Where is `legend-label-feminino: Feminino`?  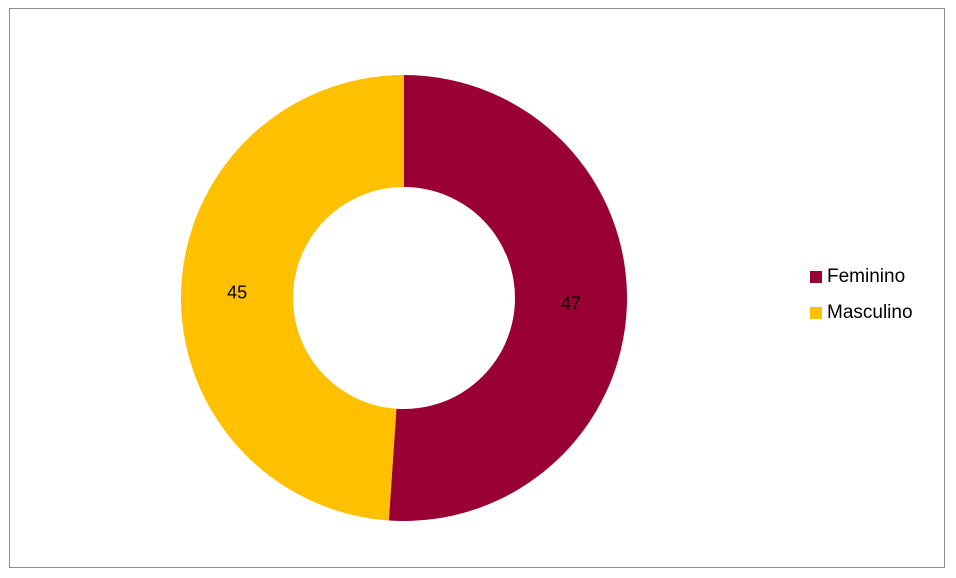
legend-label-feminino: Feminino is located at coordinates (866, 276).